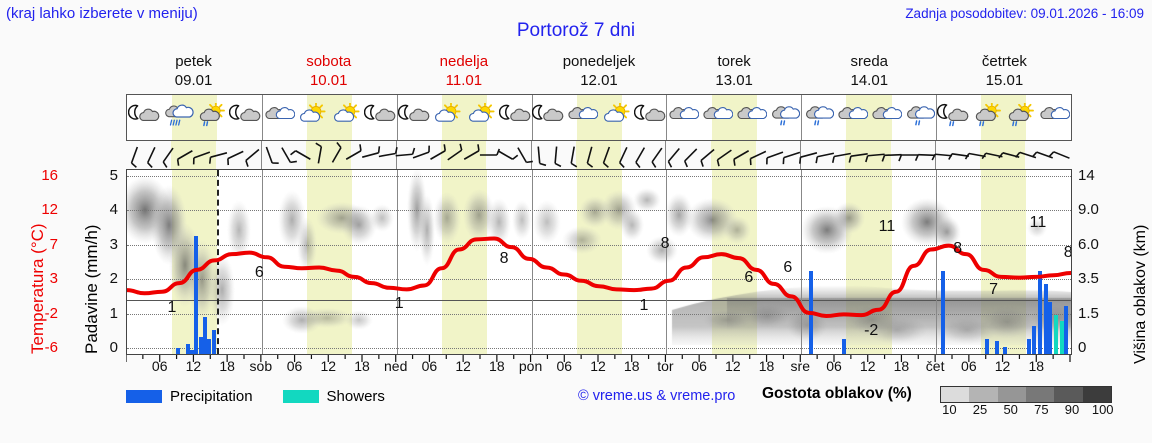  I want to click on temperature-axis-title-text: Temperatura (°C), so click(37, 288).